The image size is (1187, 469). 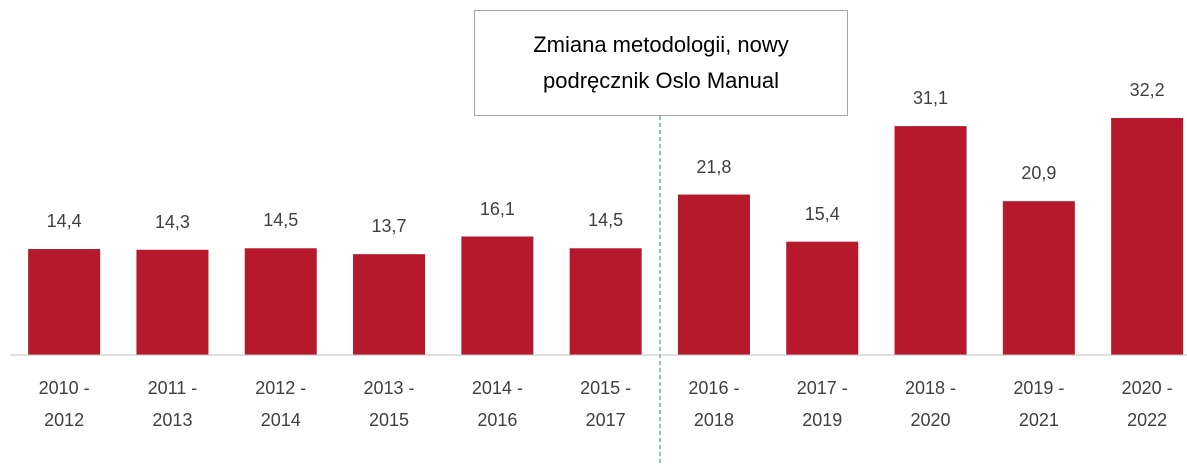 What do you see at coordinates (64, 404) in the screenshot?
I see `x-tick-label: 2010 - 2012` at bounding box center [64, 404].